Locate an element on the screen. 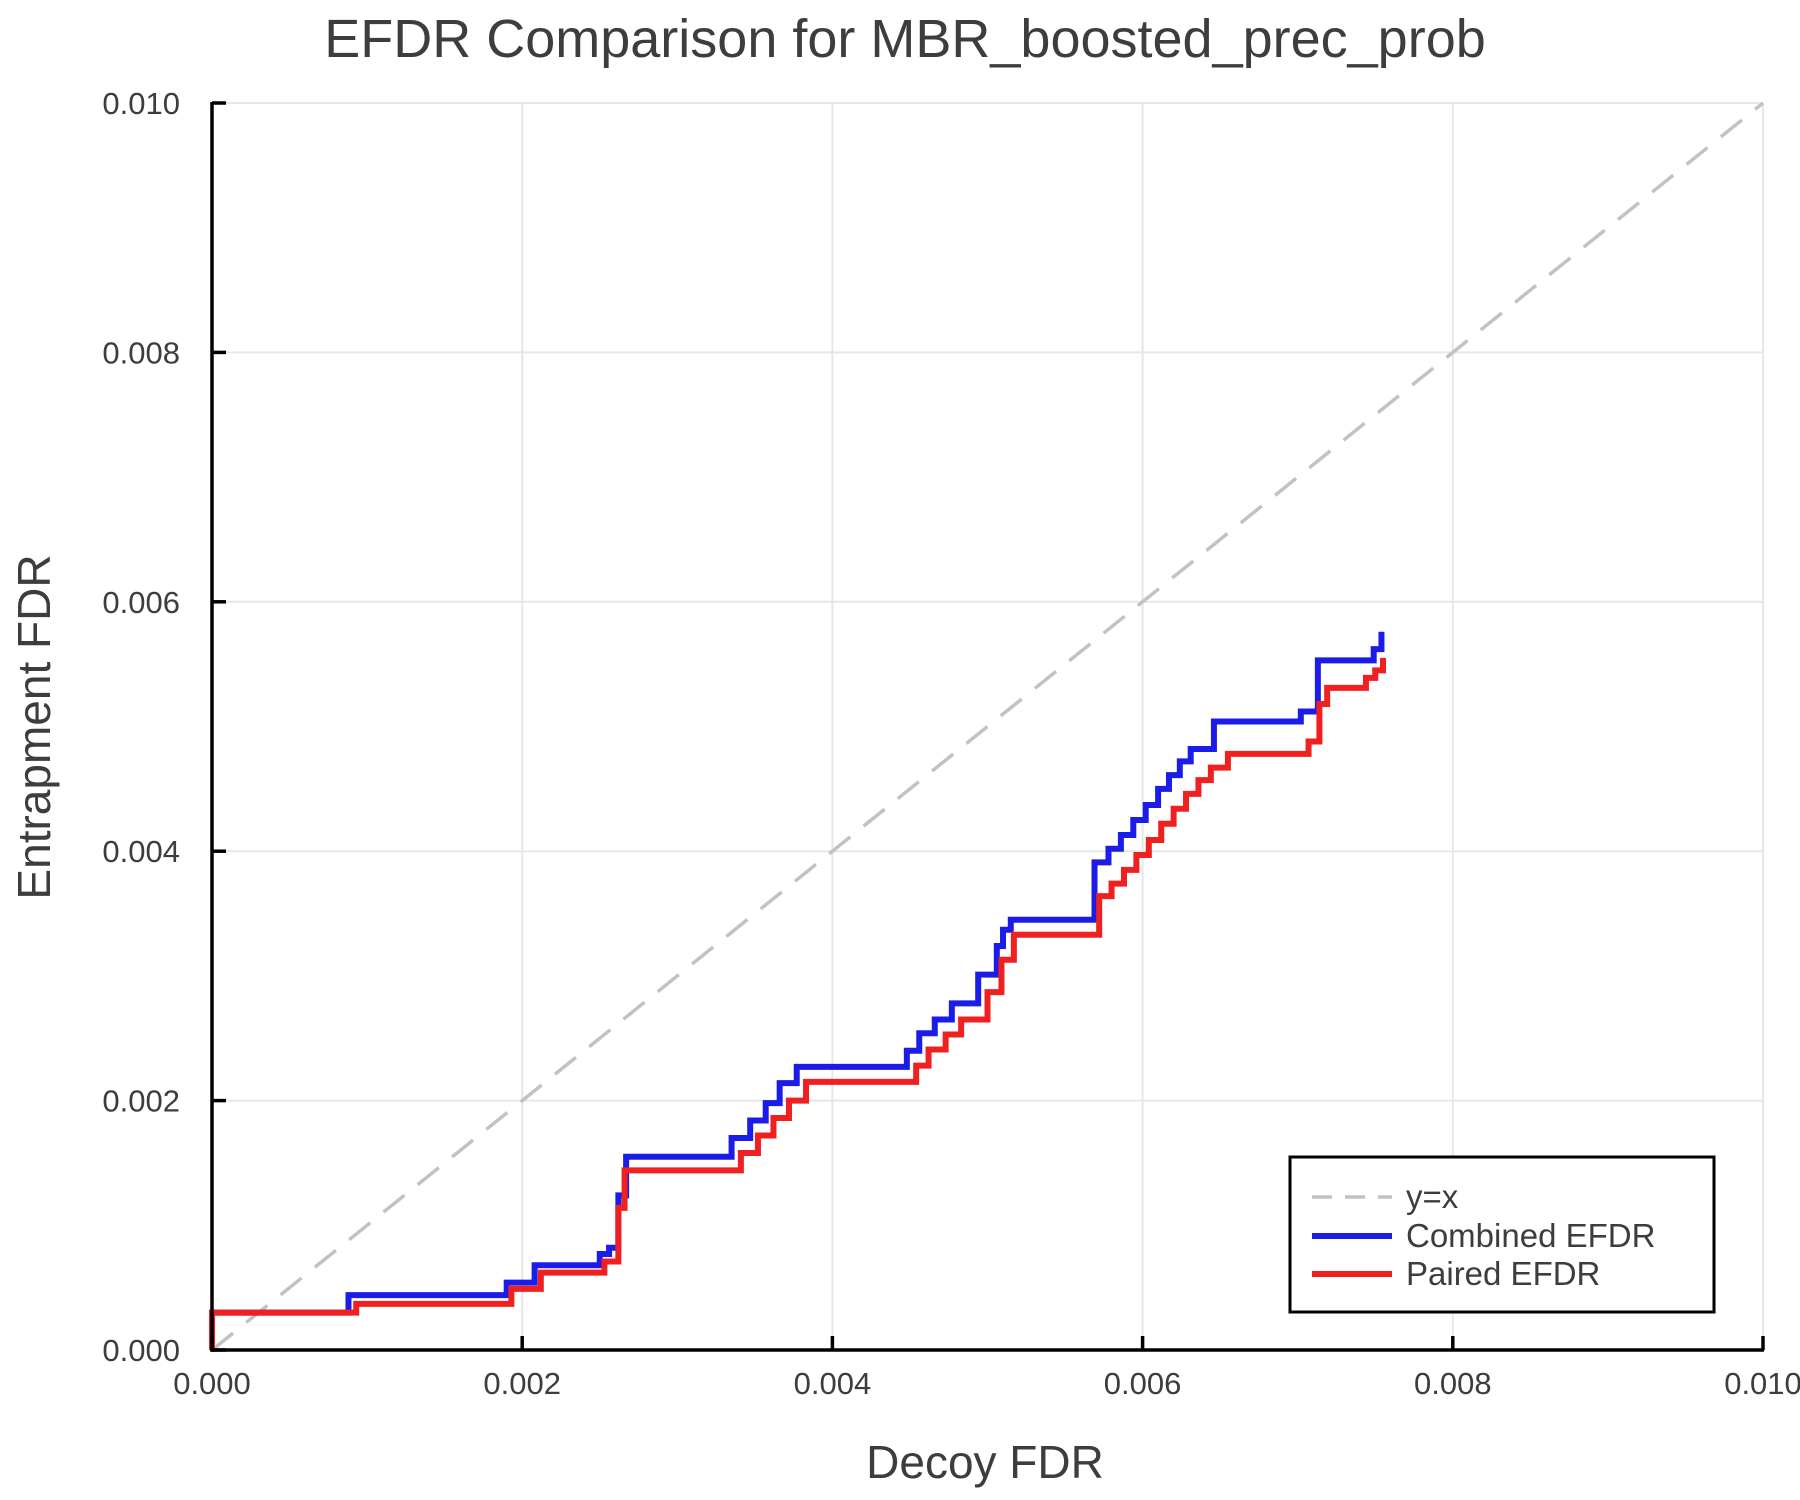  x-tick-label: 0.010 is located at coordinates (1762, 1383).